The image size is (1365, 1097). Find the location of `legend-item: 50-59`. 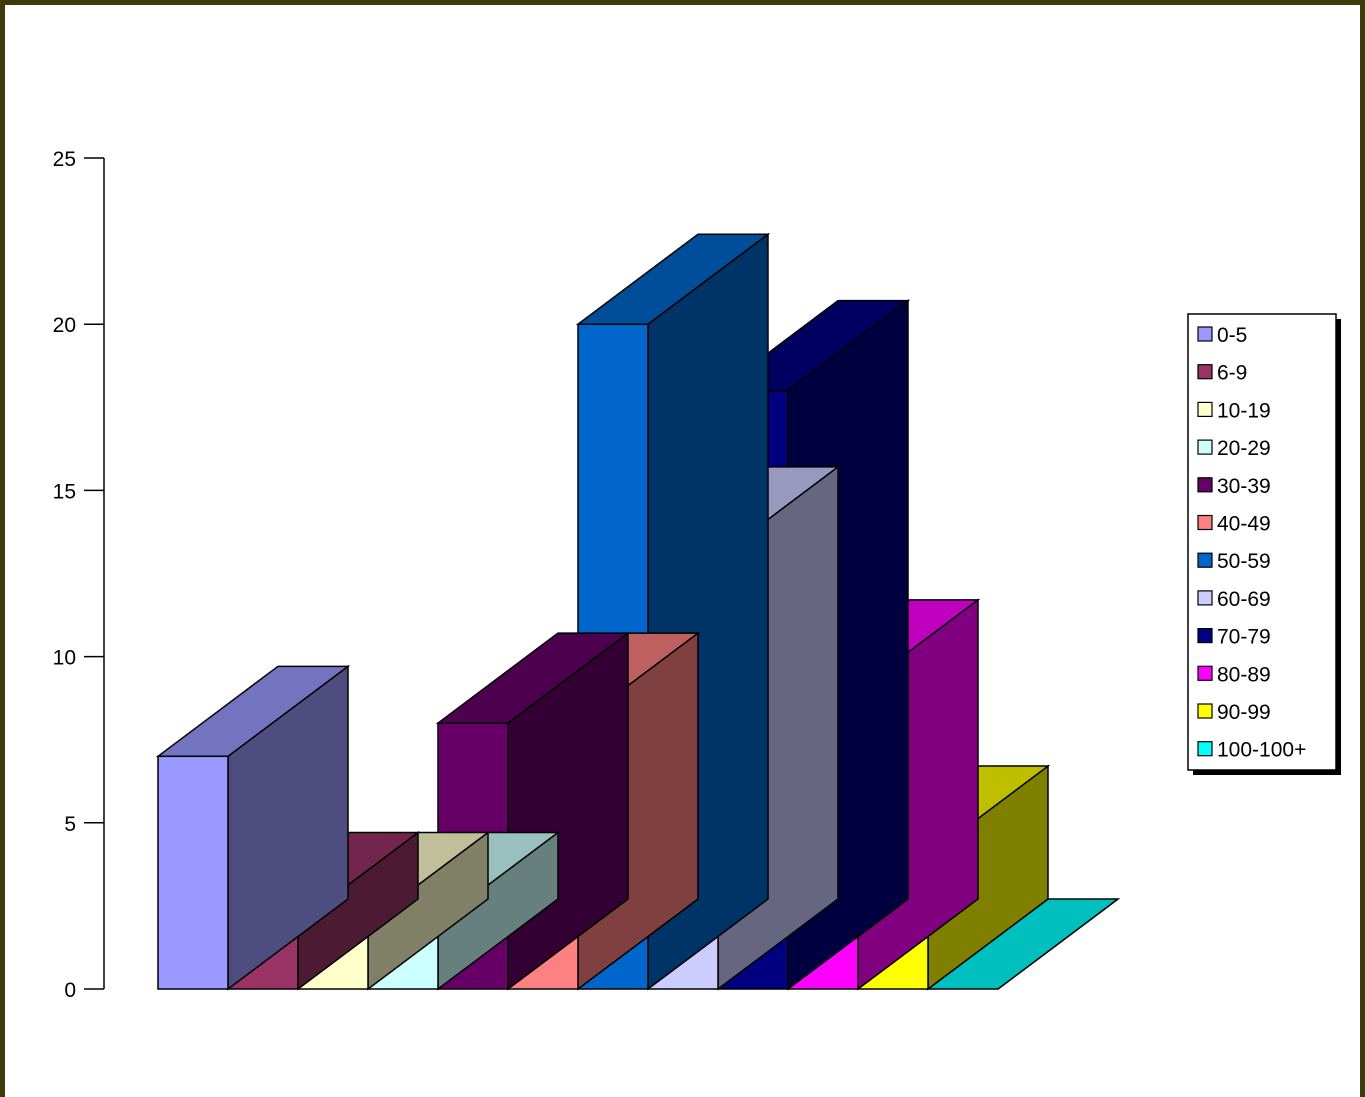

legend-item: 50-59 is located at coordinates (1234, 561).